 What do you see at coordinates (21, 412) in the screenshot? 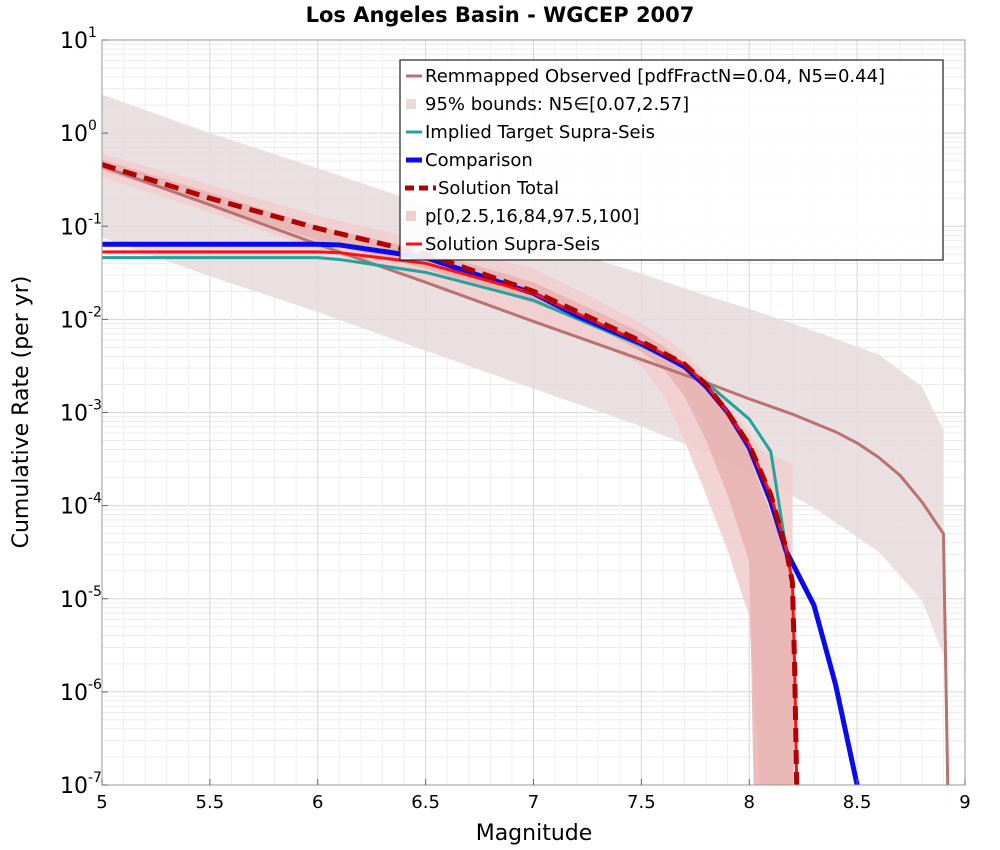
I see `y-axis-label: Cumulative Rate (per yr)` at bounding box center [21, 412].